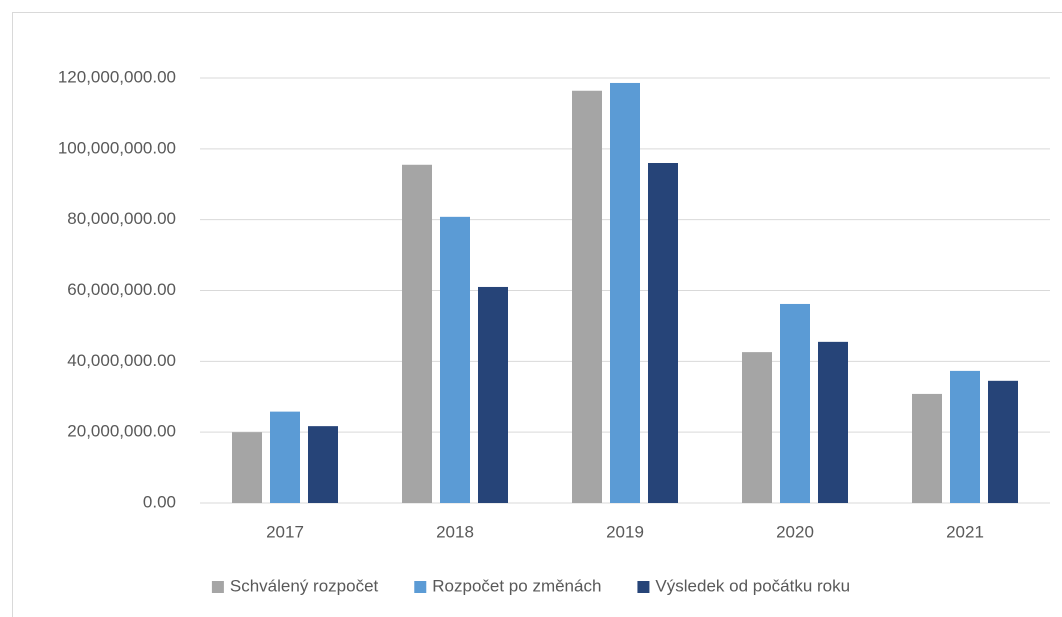 The image size is (1062, 617). Describe the element at coordinates (965, 531) in the screenshot. I see `x-tick-label: 2021` at that location.